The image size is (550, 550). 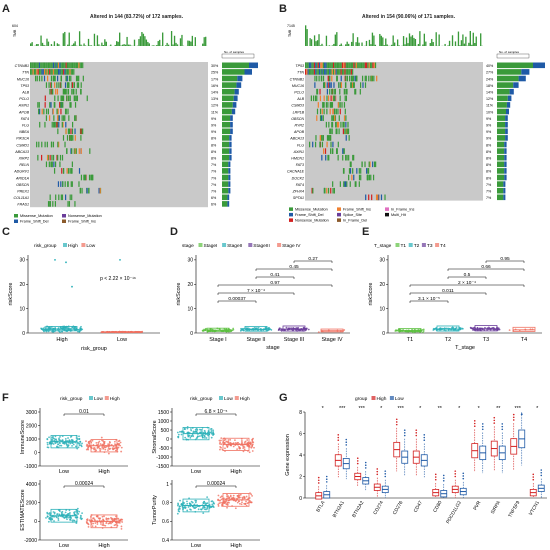 What do you see at coordinates (5, 398) in the screenshot?
I see `panel-letter-f: F` at bounding box center [5, 398].